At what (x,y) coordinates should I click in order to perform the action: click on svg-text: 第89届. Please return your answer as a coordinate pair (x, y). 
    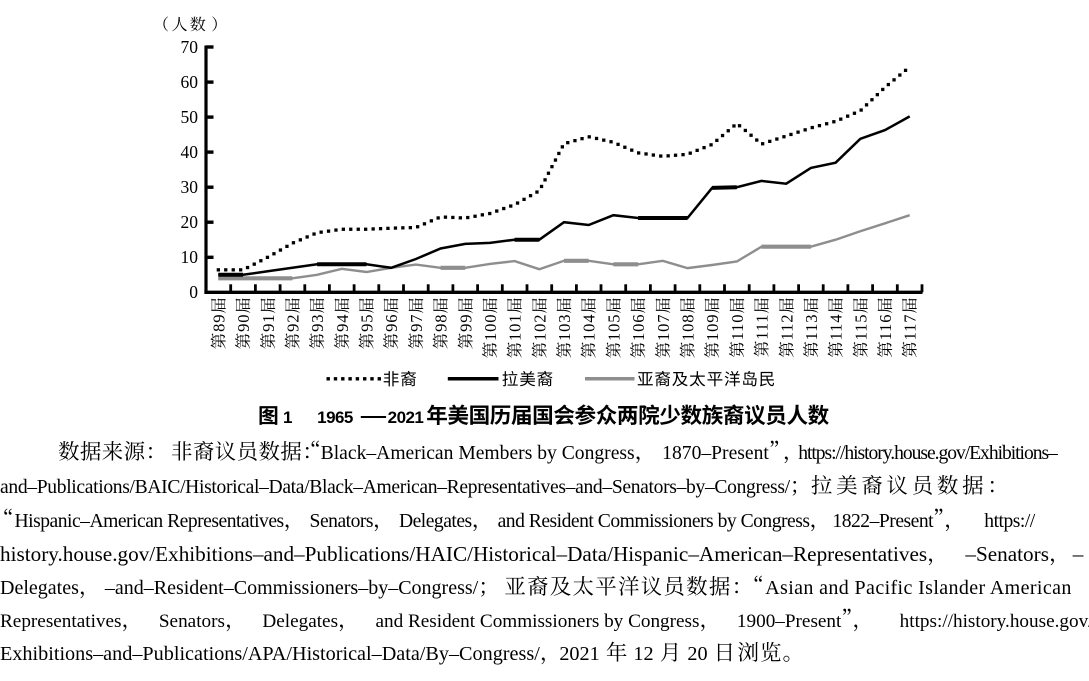
    Looking at the image, I should click on (218, 322).